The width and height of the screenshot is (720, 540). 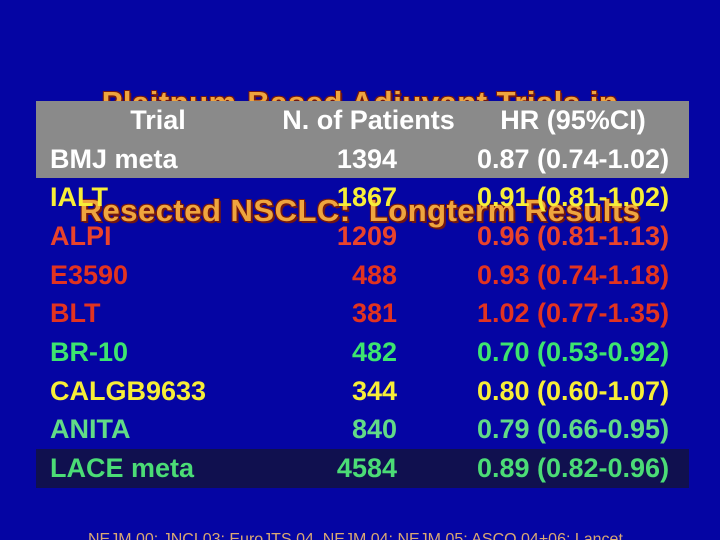 I want to click on cell-trial-name: IALT, so click(x=79, y=197).